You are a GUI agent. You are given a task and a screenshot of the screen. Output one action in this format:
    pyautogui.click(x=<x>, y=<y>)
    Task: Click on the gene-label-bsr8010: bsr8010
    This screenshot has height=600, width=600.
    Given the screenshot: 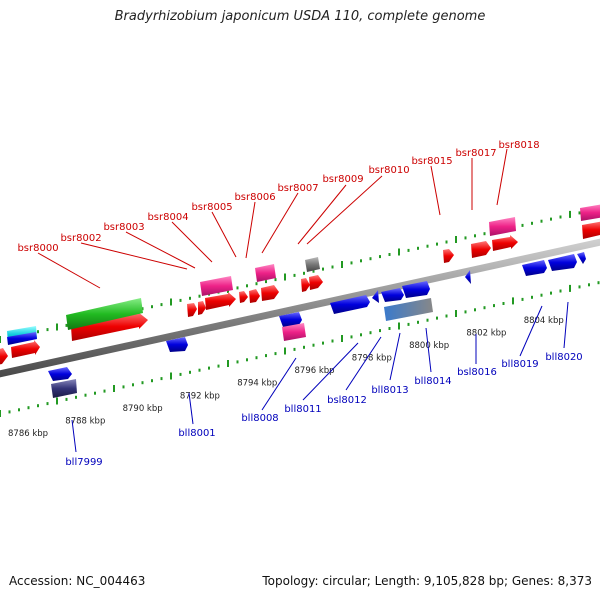 What is the action you would take?
    pyautogui.click(x=388, y=170)
    